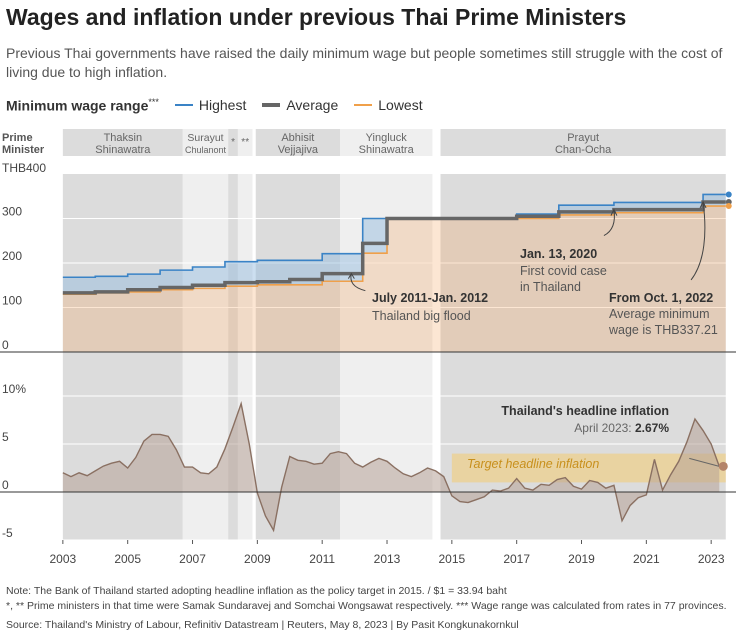 The width and height of the screenshot is (736, 637). What do you see at coordinates (5, 485) in the screenshot?
I see `inflation-y-tick-label: 0` at bounding box center [5, 485].